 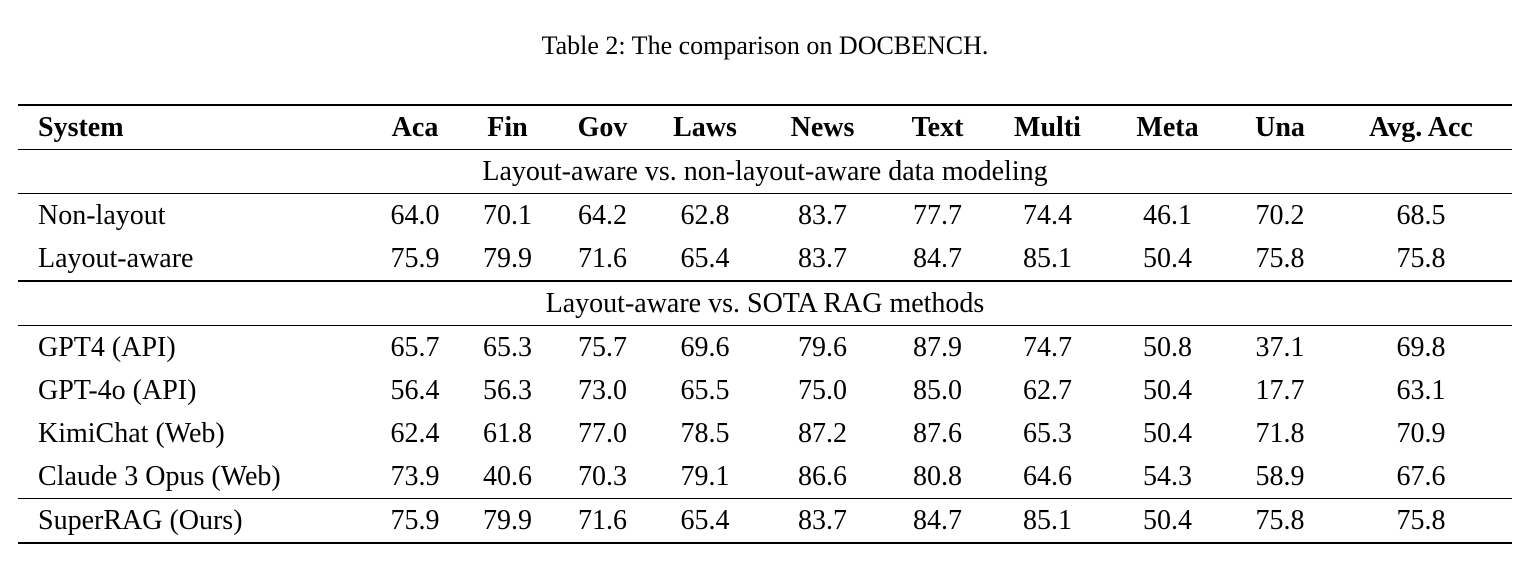 What do you see at coordinates (937, 347) in the screenshot?
I see `value-cell: 87.9` at bounding box center [937, 347].